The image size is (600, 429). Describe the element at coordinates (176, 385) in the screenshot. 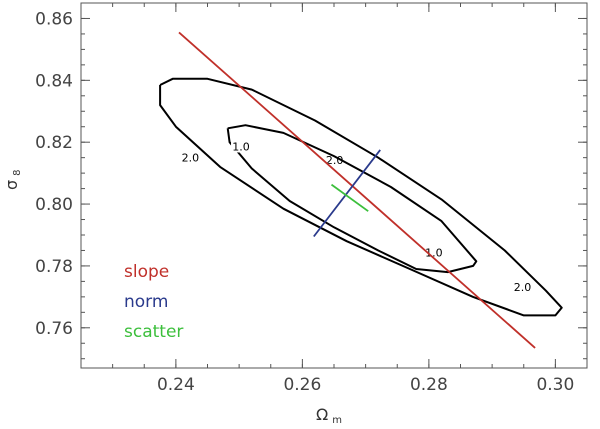

I see `x-tick-label: 0.24` at that location.